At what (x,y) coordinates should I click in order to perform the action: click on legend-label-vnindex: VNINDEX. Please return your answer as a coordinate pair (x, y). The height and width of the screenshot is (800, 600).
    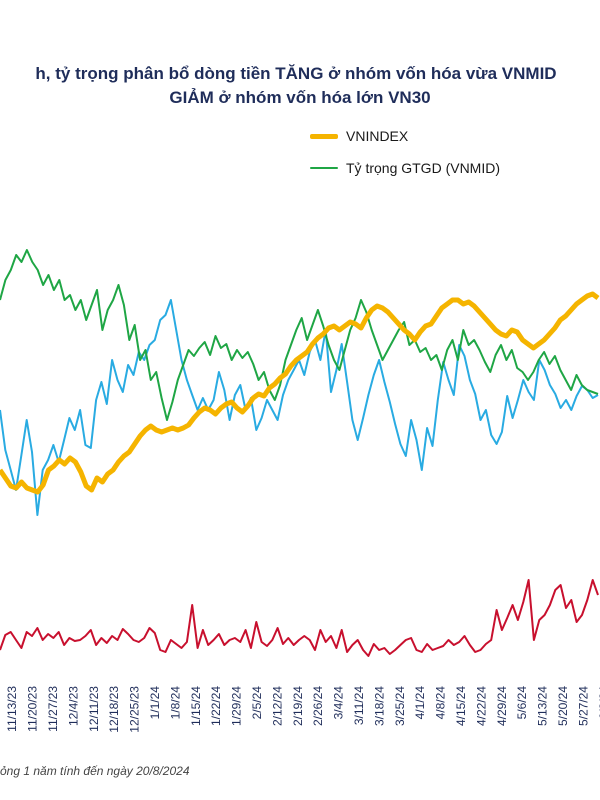
    Looking at the image, I should click on (377, 136).